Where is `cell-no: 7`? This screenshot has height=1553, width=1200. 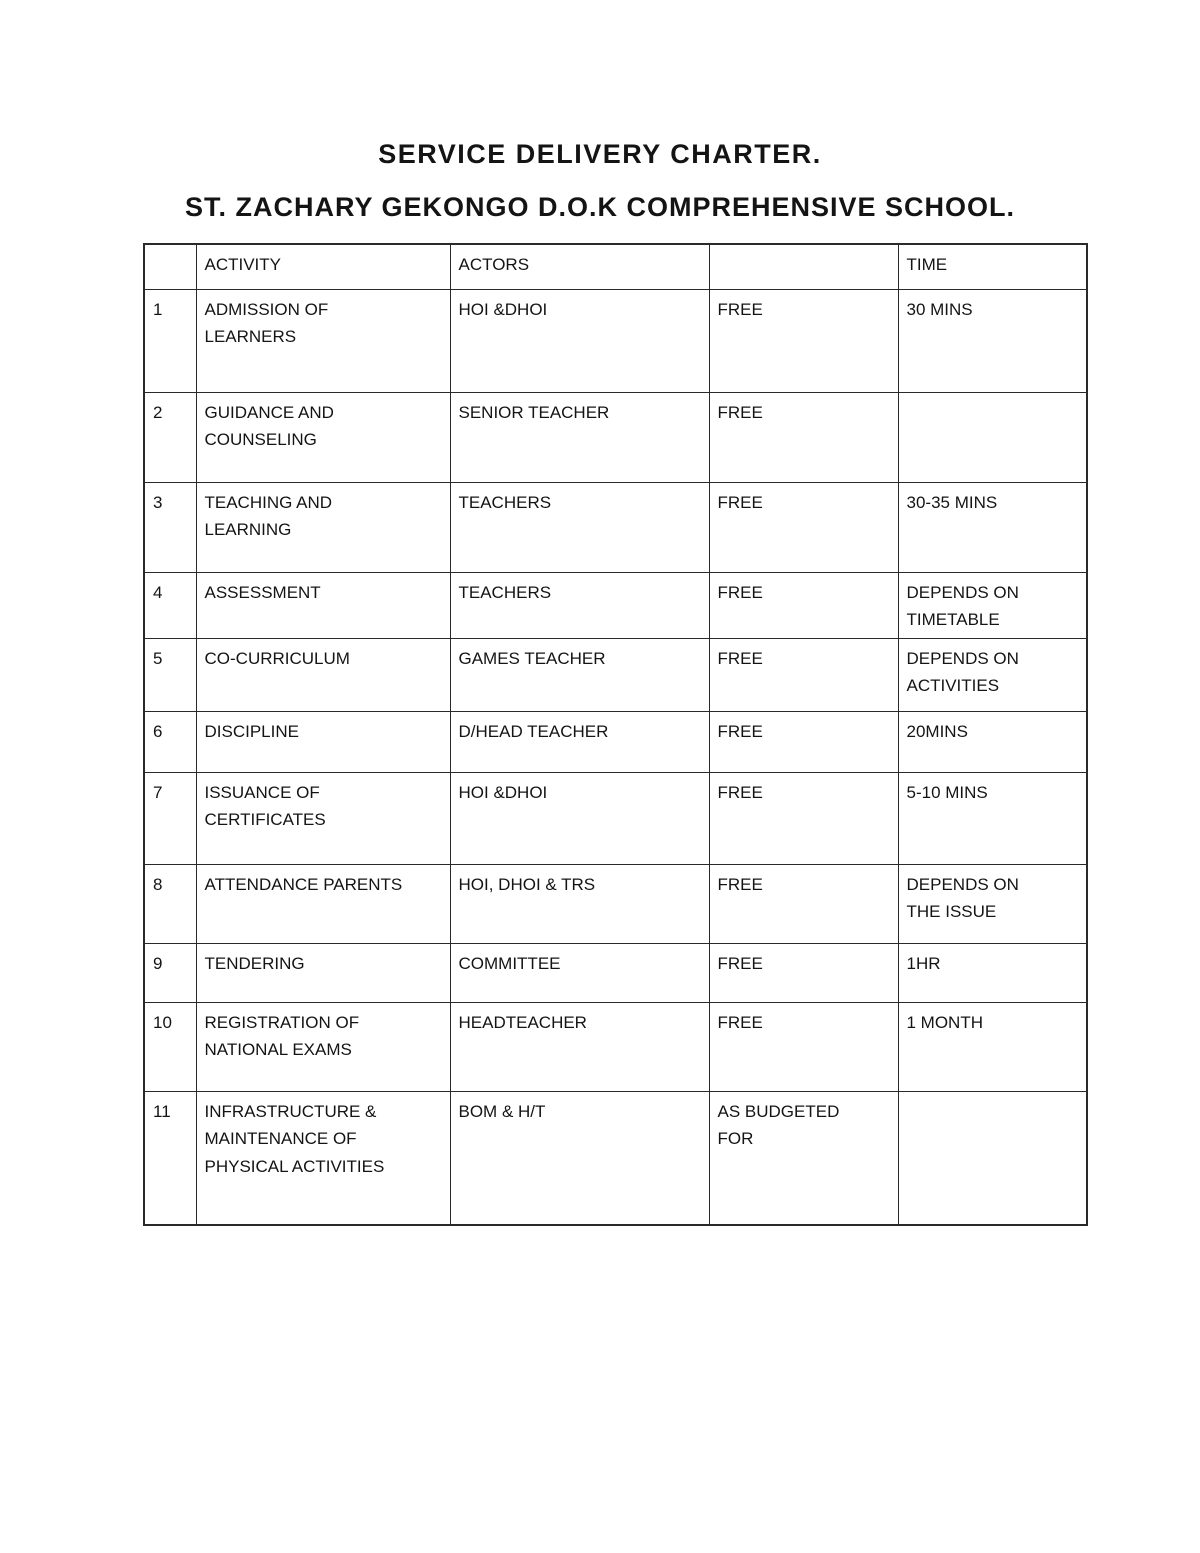
cell-no: 7 is located at coordinates (170, 818).